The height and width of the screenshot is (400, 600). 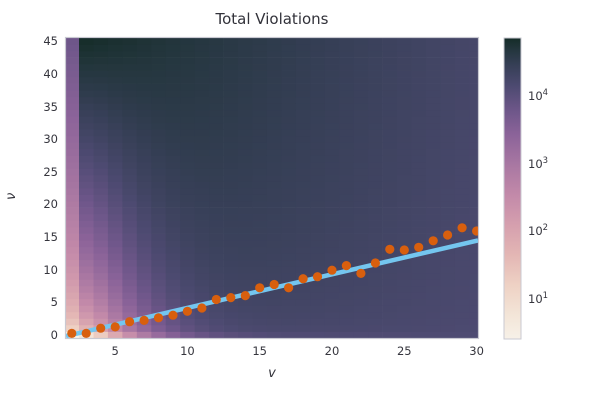 What do you see at coordinates (115, 351) in the screenshot?
I see `x-tick-label: 5` at bounding box center [115, 351].